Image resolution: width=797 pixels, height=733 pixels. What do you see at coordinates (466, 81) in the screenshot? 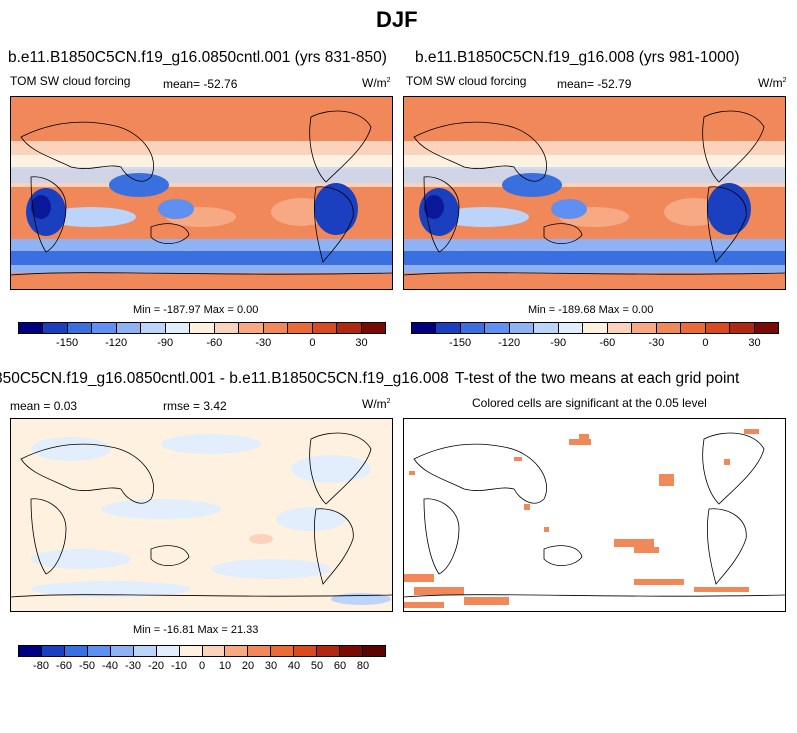
I see `panel2-field-label: TOM SW cloud forcing` at bounding box center [466, 81].